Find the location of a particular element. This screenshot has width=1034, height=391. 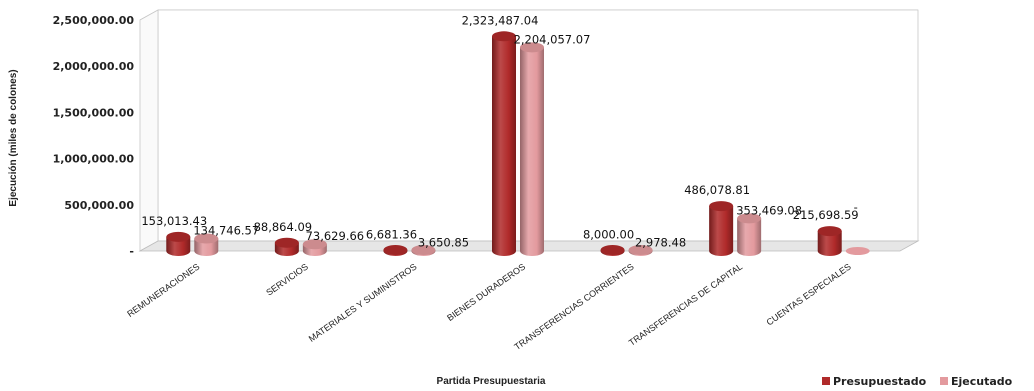

data-label: 353,469.08 is located at coordinates (769, 210).